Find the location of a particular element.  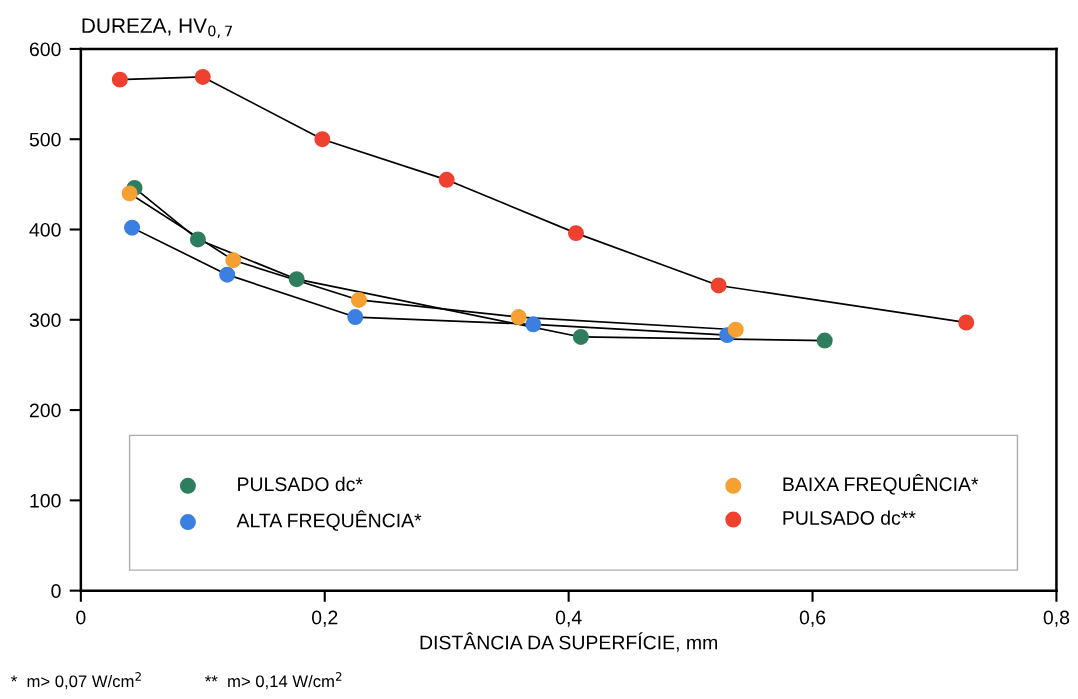

x-axis-title: DISTÂNCIA DA SUPERFÍCIE, mm is located at coordinates (568, 642).